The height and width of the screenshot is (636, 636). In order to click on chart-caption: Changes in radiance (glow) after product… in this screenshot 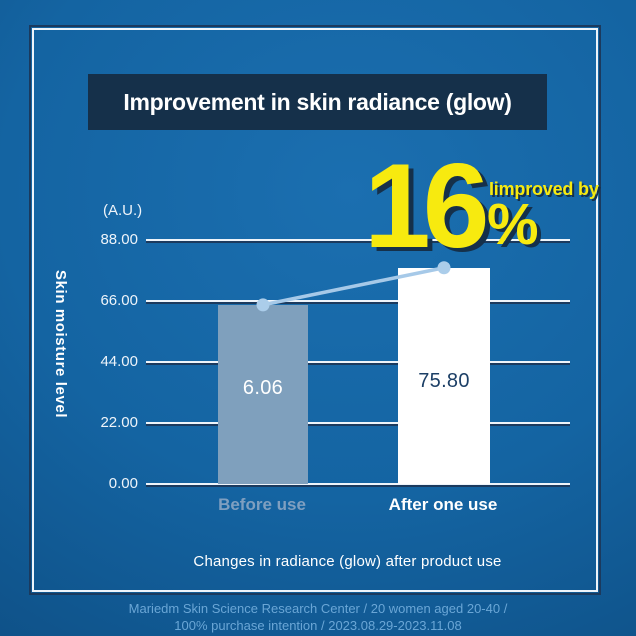, I will do `click(347, 561)`.